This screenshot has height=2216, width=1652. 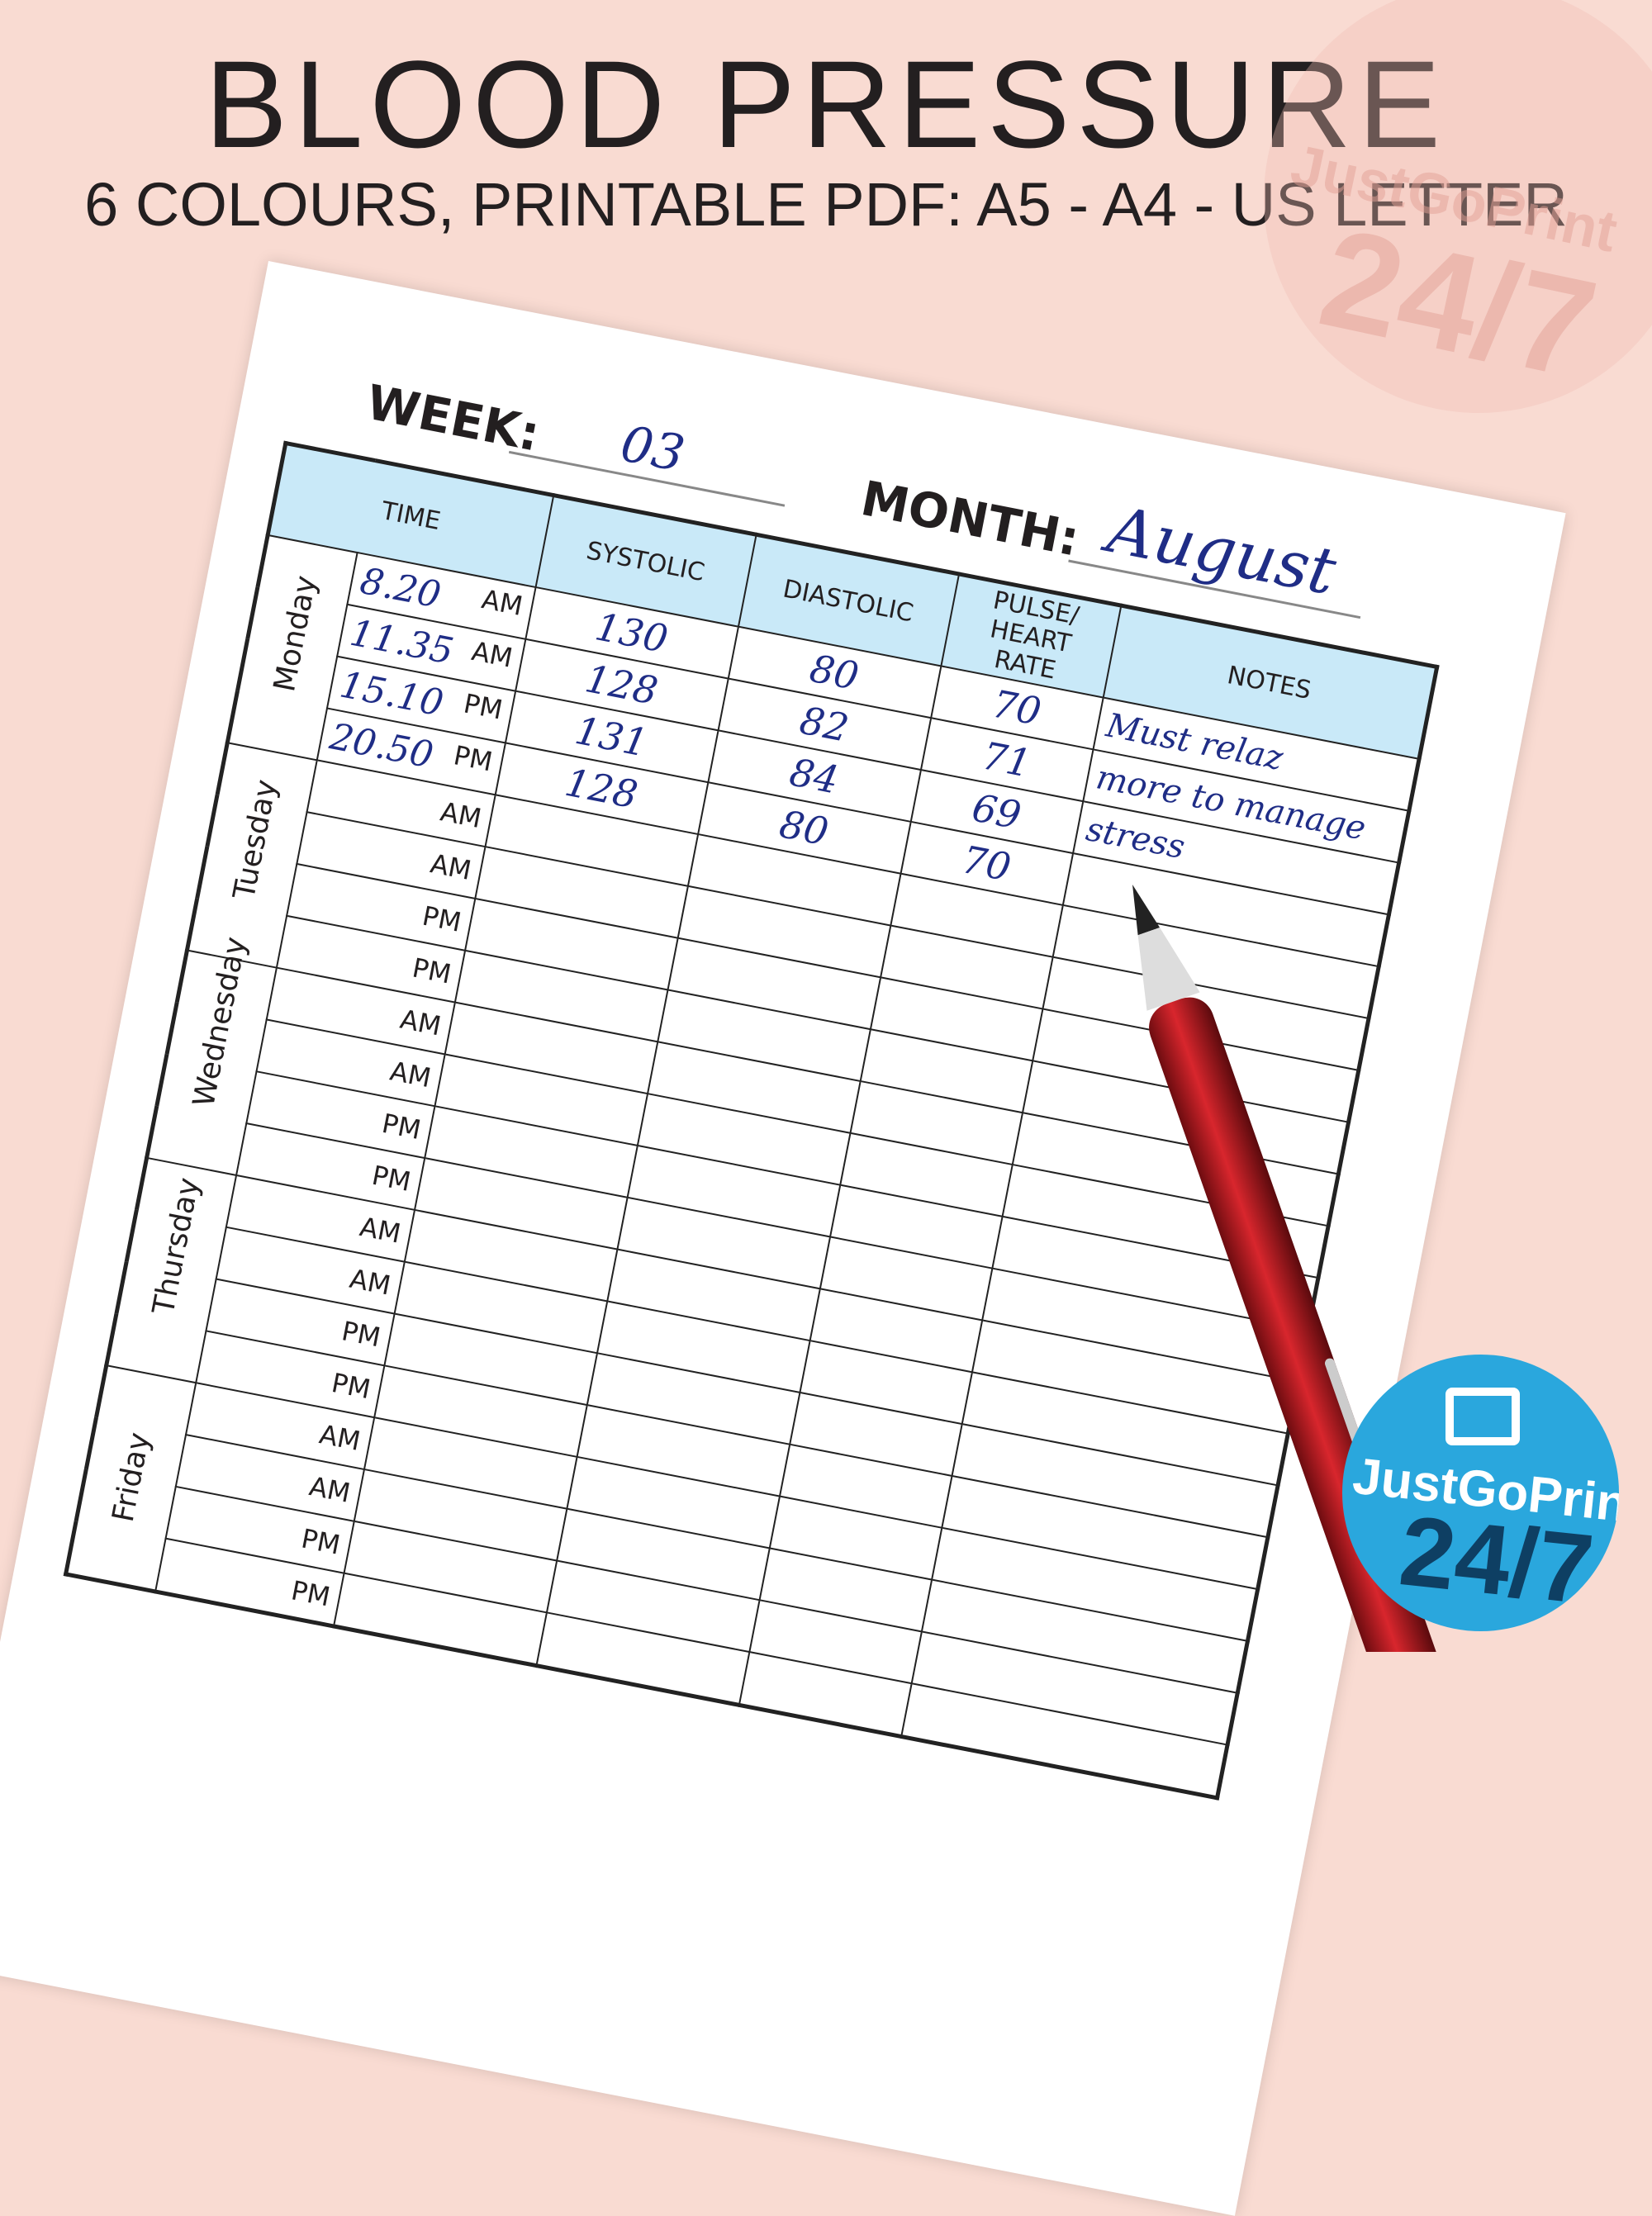 I want to click on printer-icon, so click(x=1483, y=1416).